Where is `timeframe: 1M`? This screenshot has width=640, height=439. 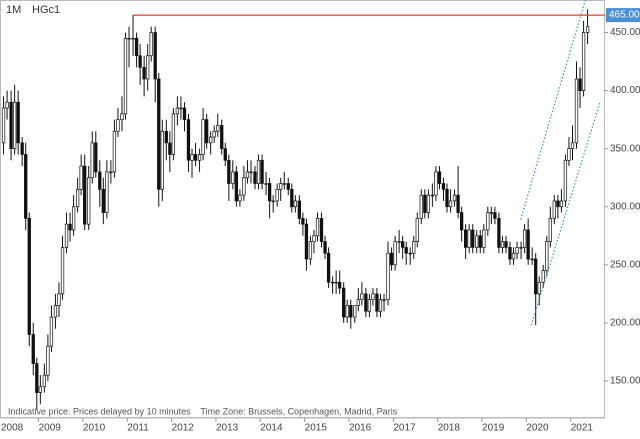 timeframe: 1M is located at coordinates (13, 10).